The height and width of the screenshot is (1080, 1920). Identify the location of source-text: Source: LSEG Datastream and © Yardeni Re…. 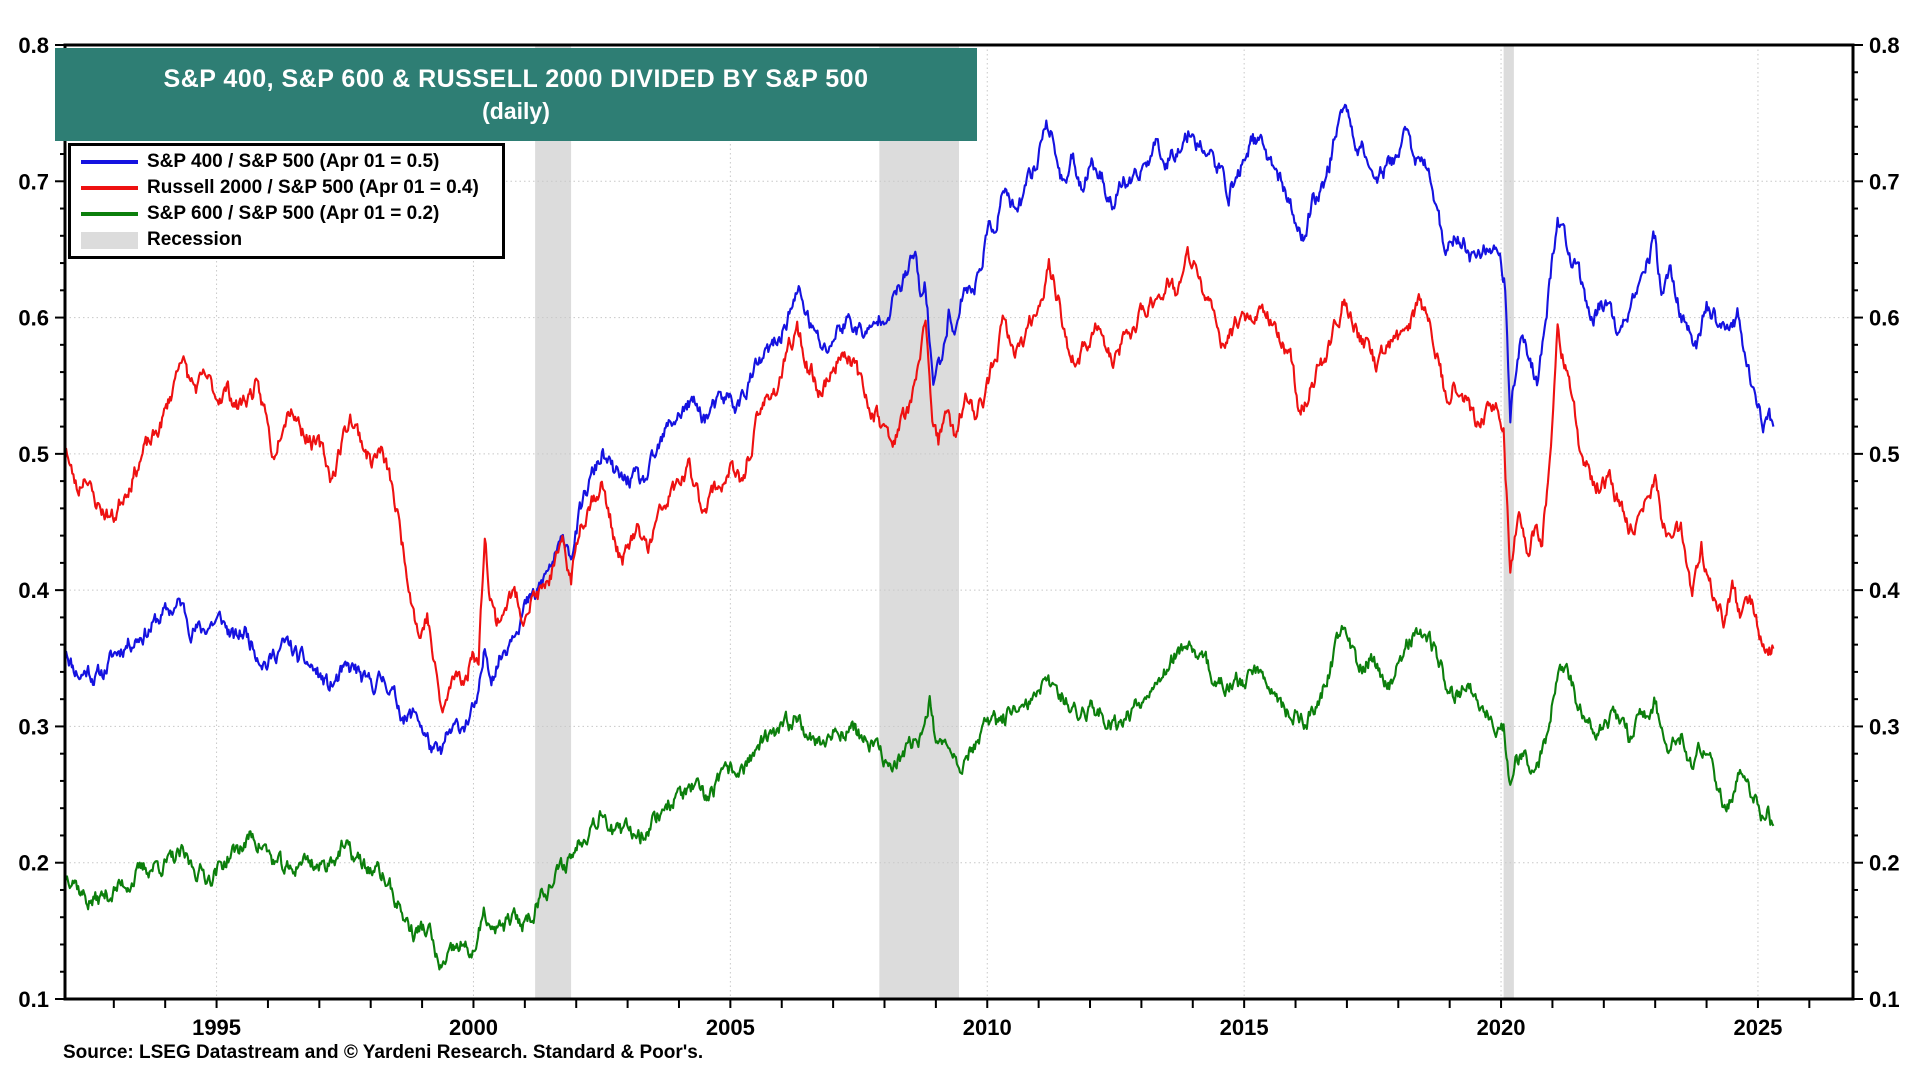
(383, 1052).